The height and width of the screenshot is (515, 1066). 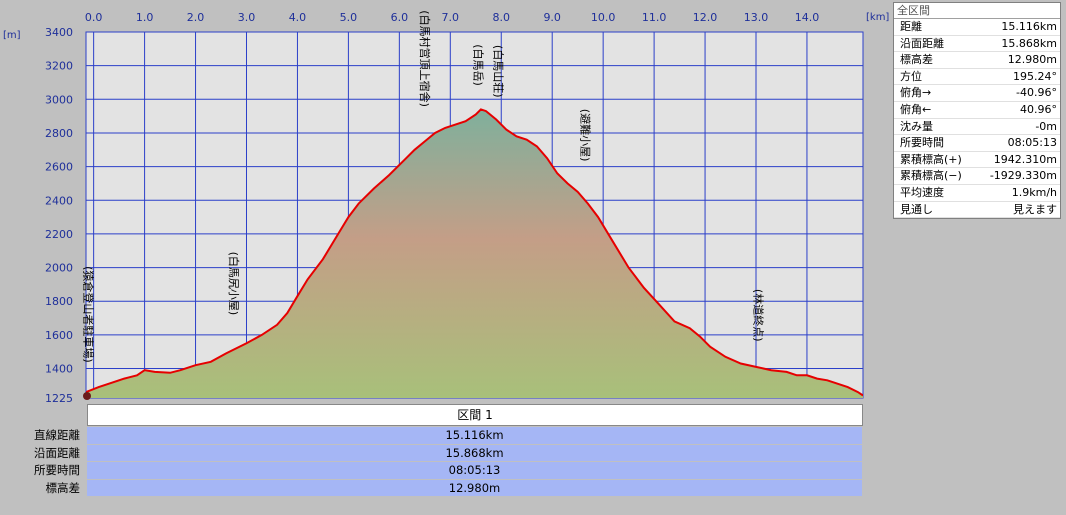 I want to click on y-unit-label: [m], so click(x=12, y=35).